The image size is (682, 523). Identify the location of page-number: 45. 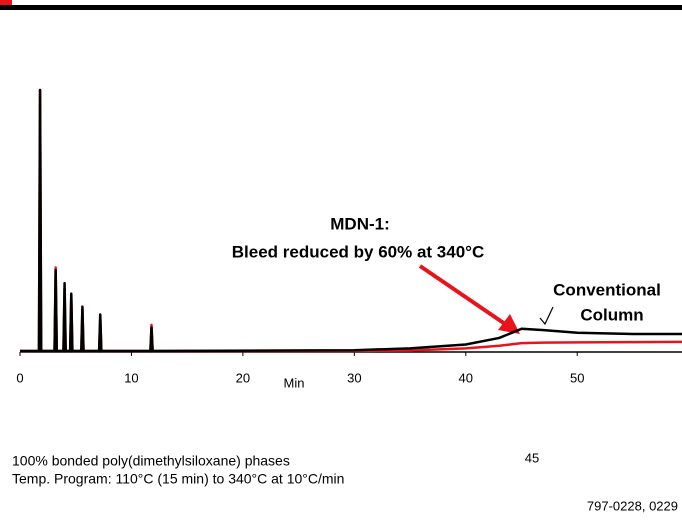
(532, 457).